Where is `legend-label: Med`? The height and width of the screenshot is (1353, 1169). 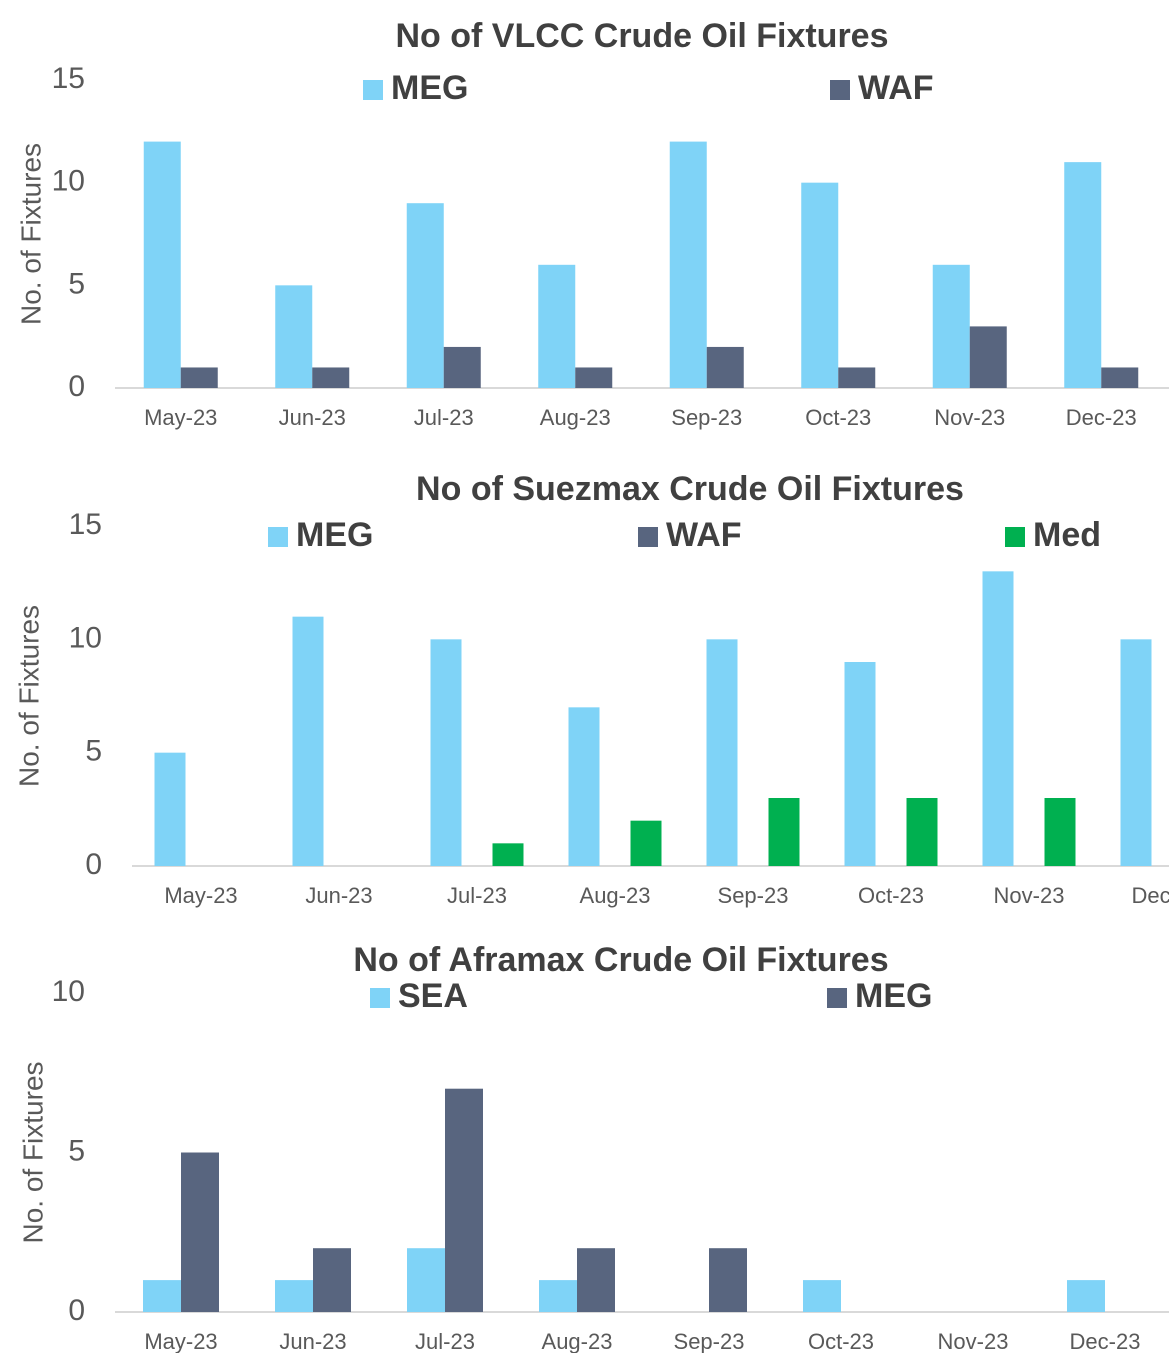
legend-label: Med is located at coordinates (1067, 535).